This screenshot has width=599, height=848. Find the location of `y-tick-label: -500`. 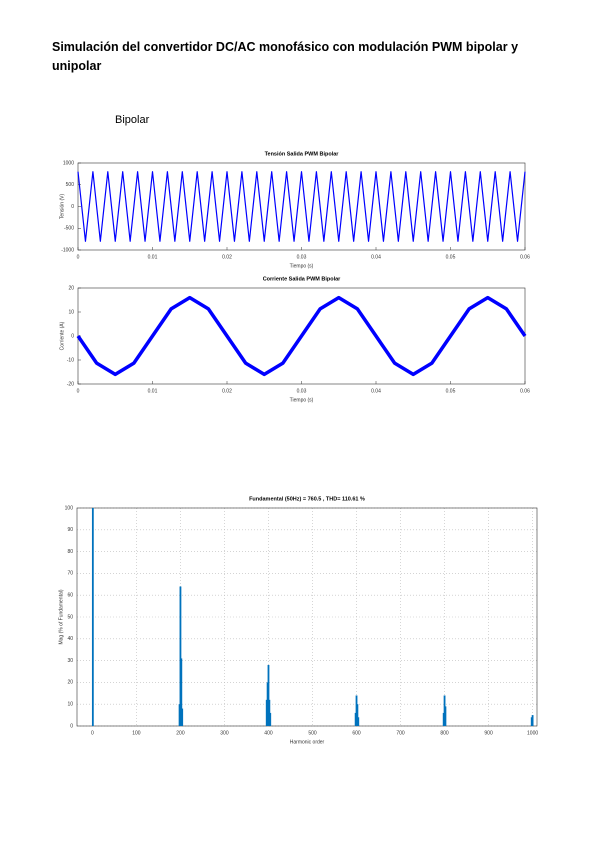

y-tick-label: -500 is located at coordinates (69, 229).